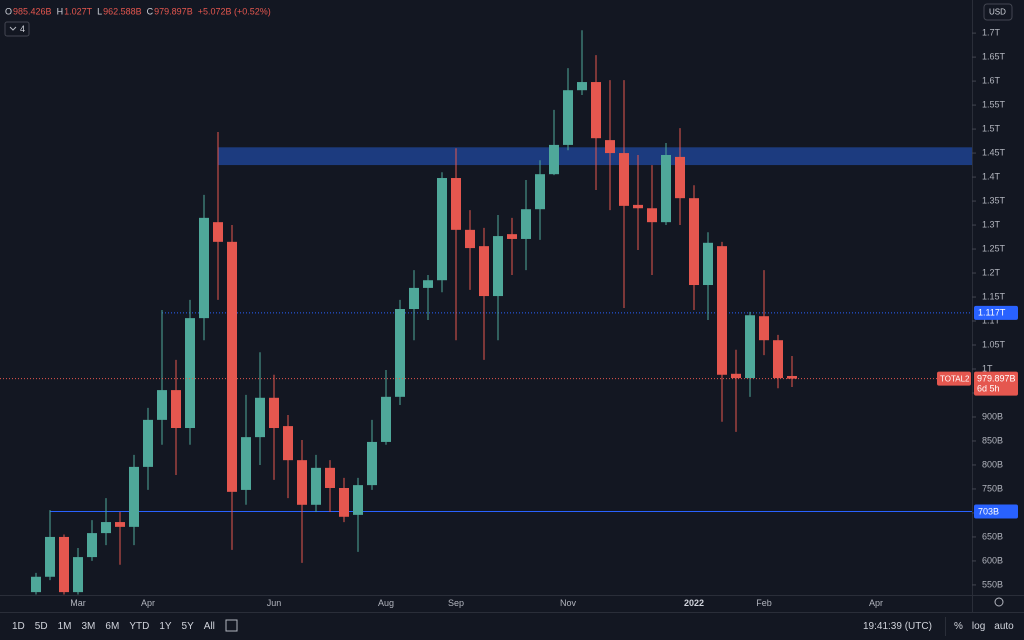  I want to click on y-tick-label: 650B, so click(992, 536).